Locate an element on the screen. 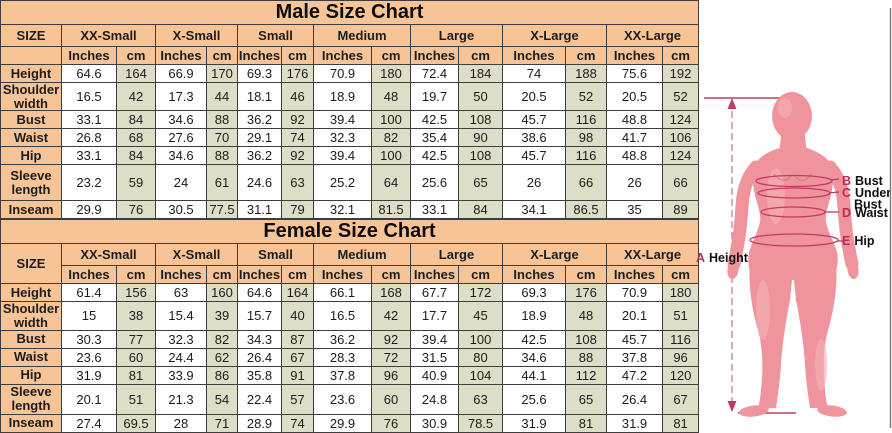 The width and height of the screenshot is (892, 433). measurement-label: Shoulder width is located at coordinates (31, 96).